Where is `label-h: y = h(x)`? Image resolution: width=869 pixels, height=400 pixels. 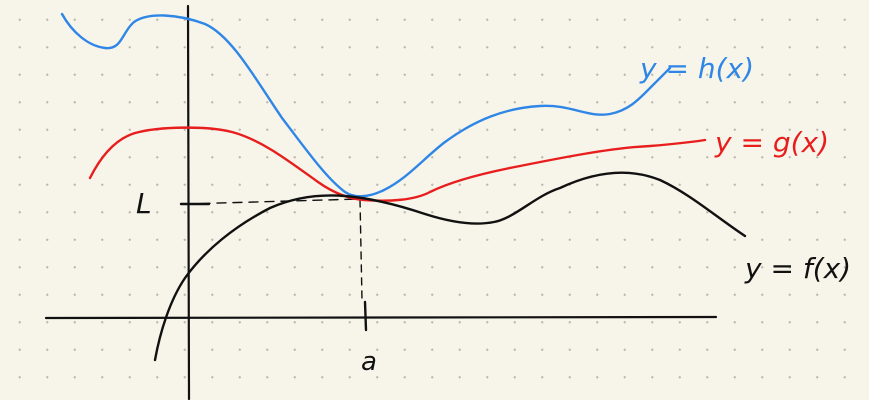 label-h: y = h(x) is located at coordinates (696, 68).